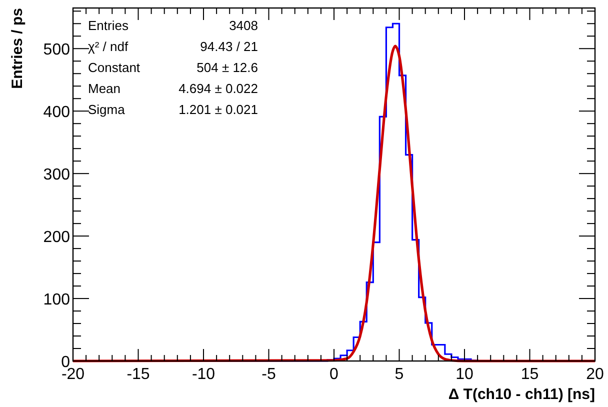 The width and height of the screenshot is (608, 407). What do you see at coordinates (218, 109) in the screenshot?
I see `annotation: 1.201 ± 0.021` at bounding box center [218, 109].